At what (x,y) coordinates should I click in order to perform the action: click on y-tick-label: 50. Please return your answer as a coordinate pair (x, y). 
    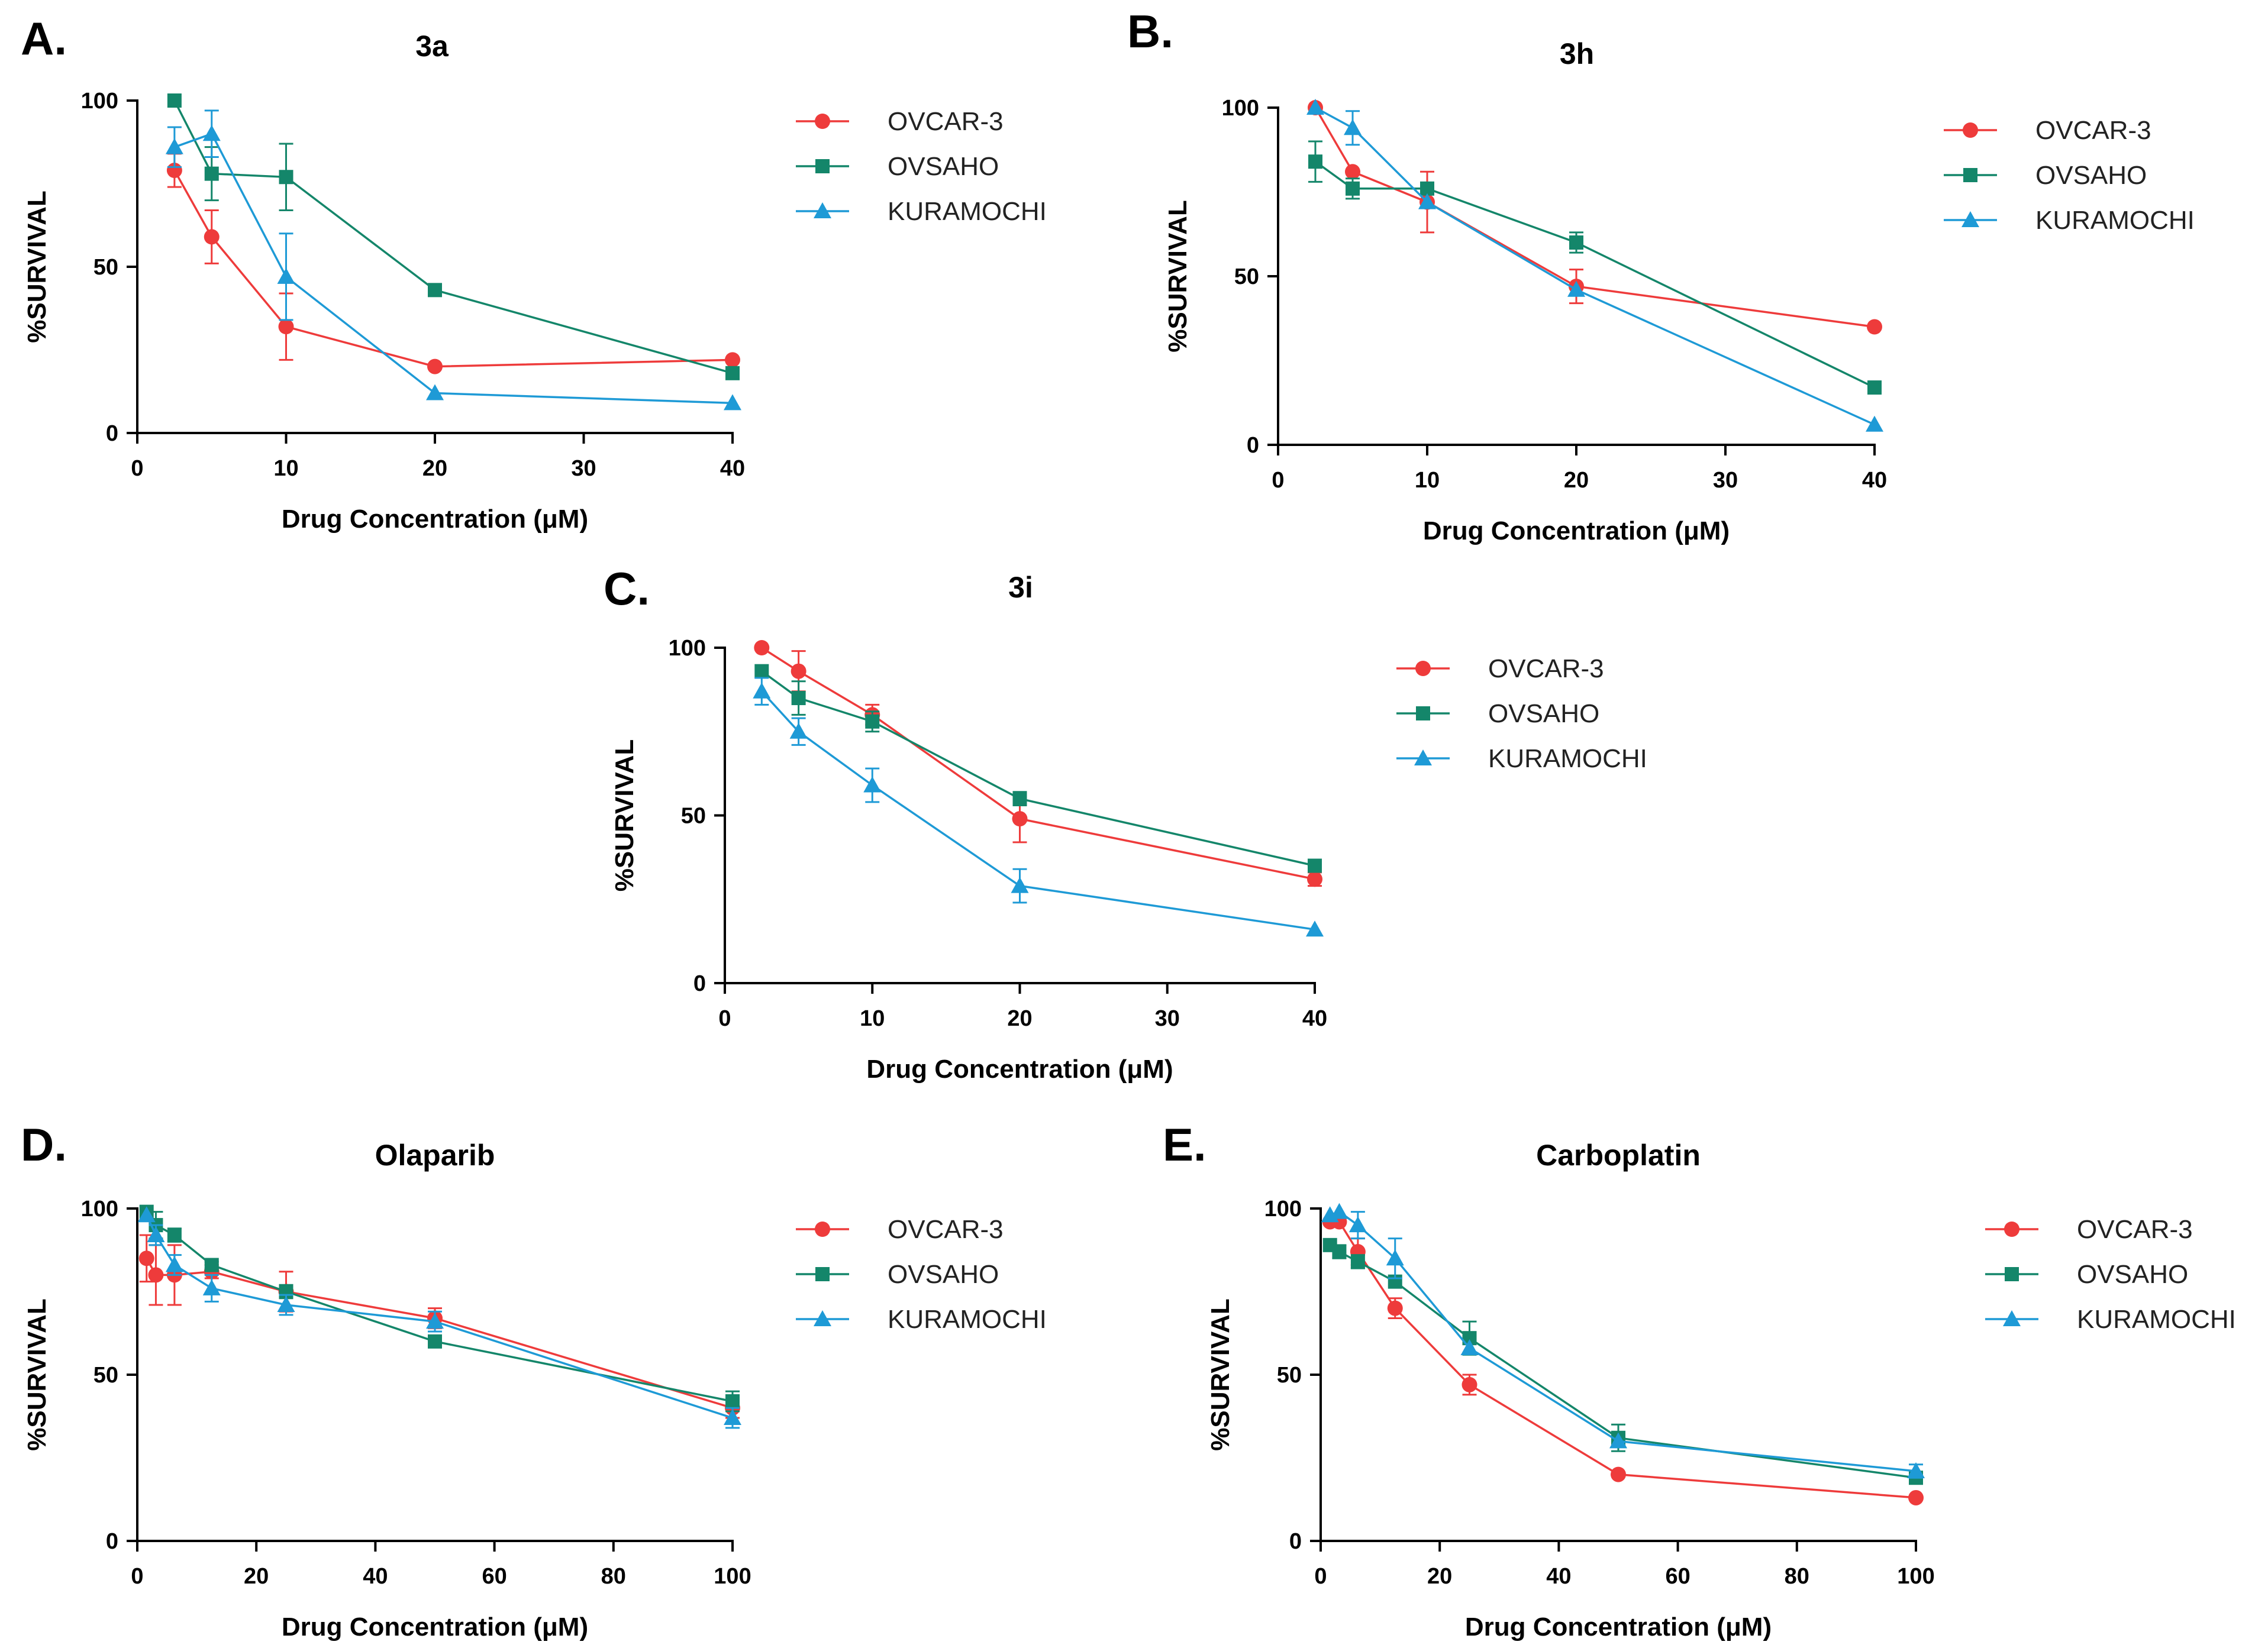
    Looking at the image, I should click on (1246, 277).